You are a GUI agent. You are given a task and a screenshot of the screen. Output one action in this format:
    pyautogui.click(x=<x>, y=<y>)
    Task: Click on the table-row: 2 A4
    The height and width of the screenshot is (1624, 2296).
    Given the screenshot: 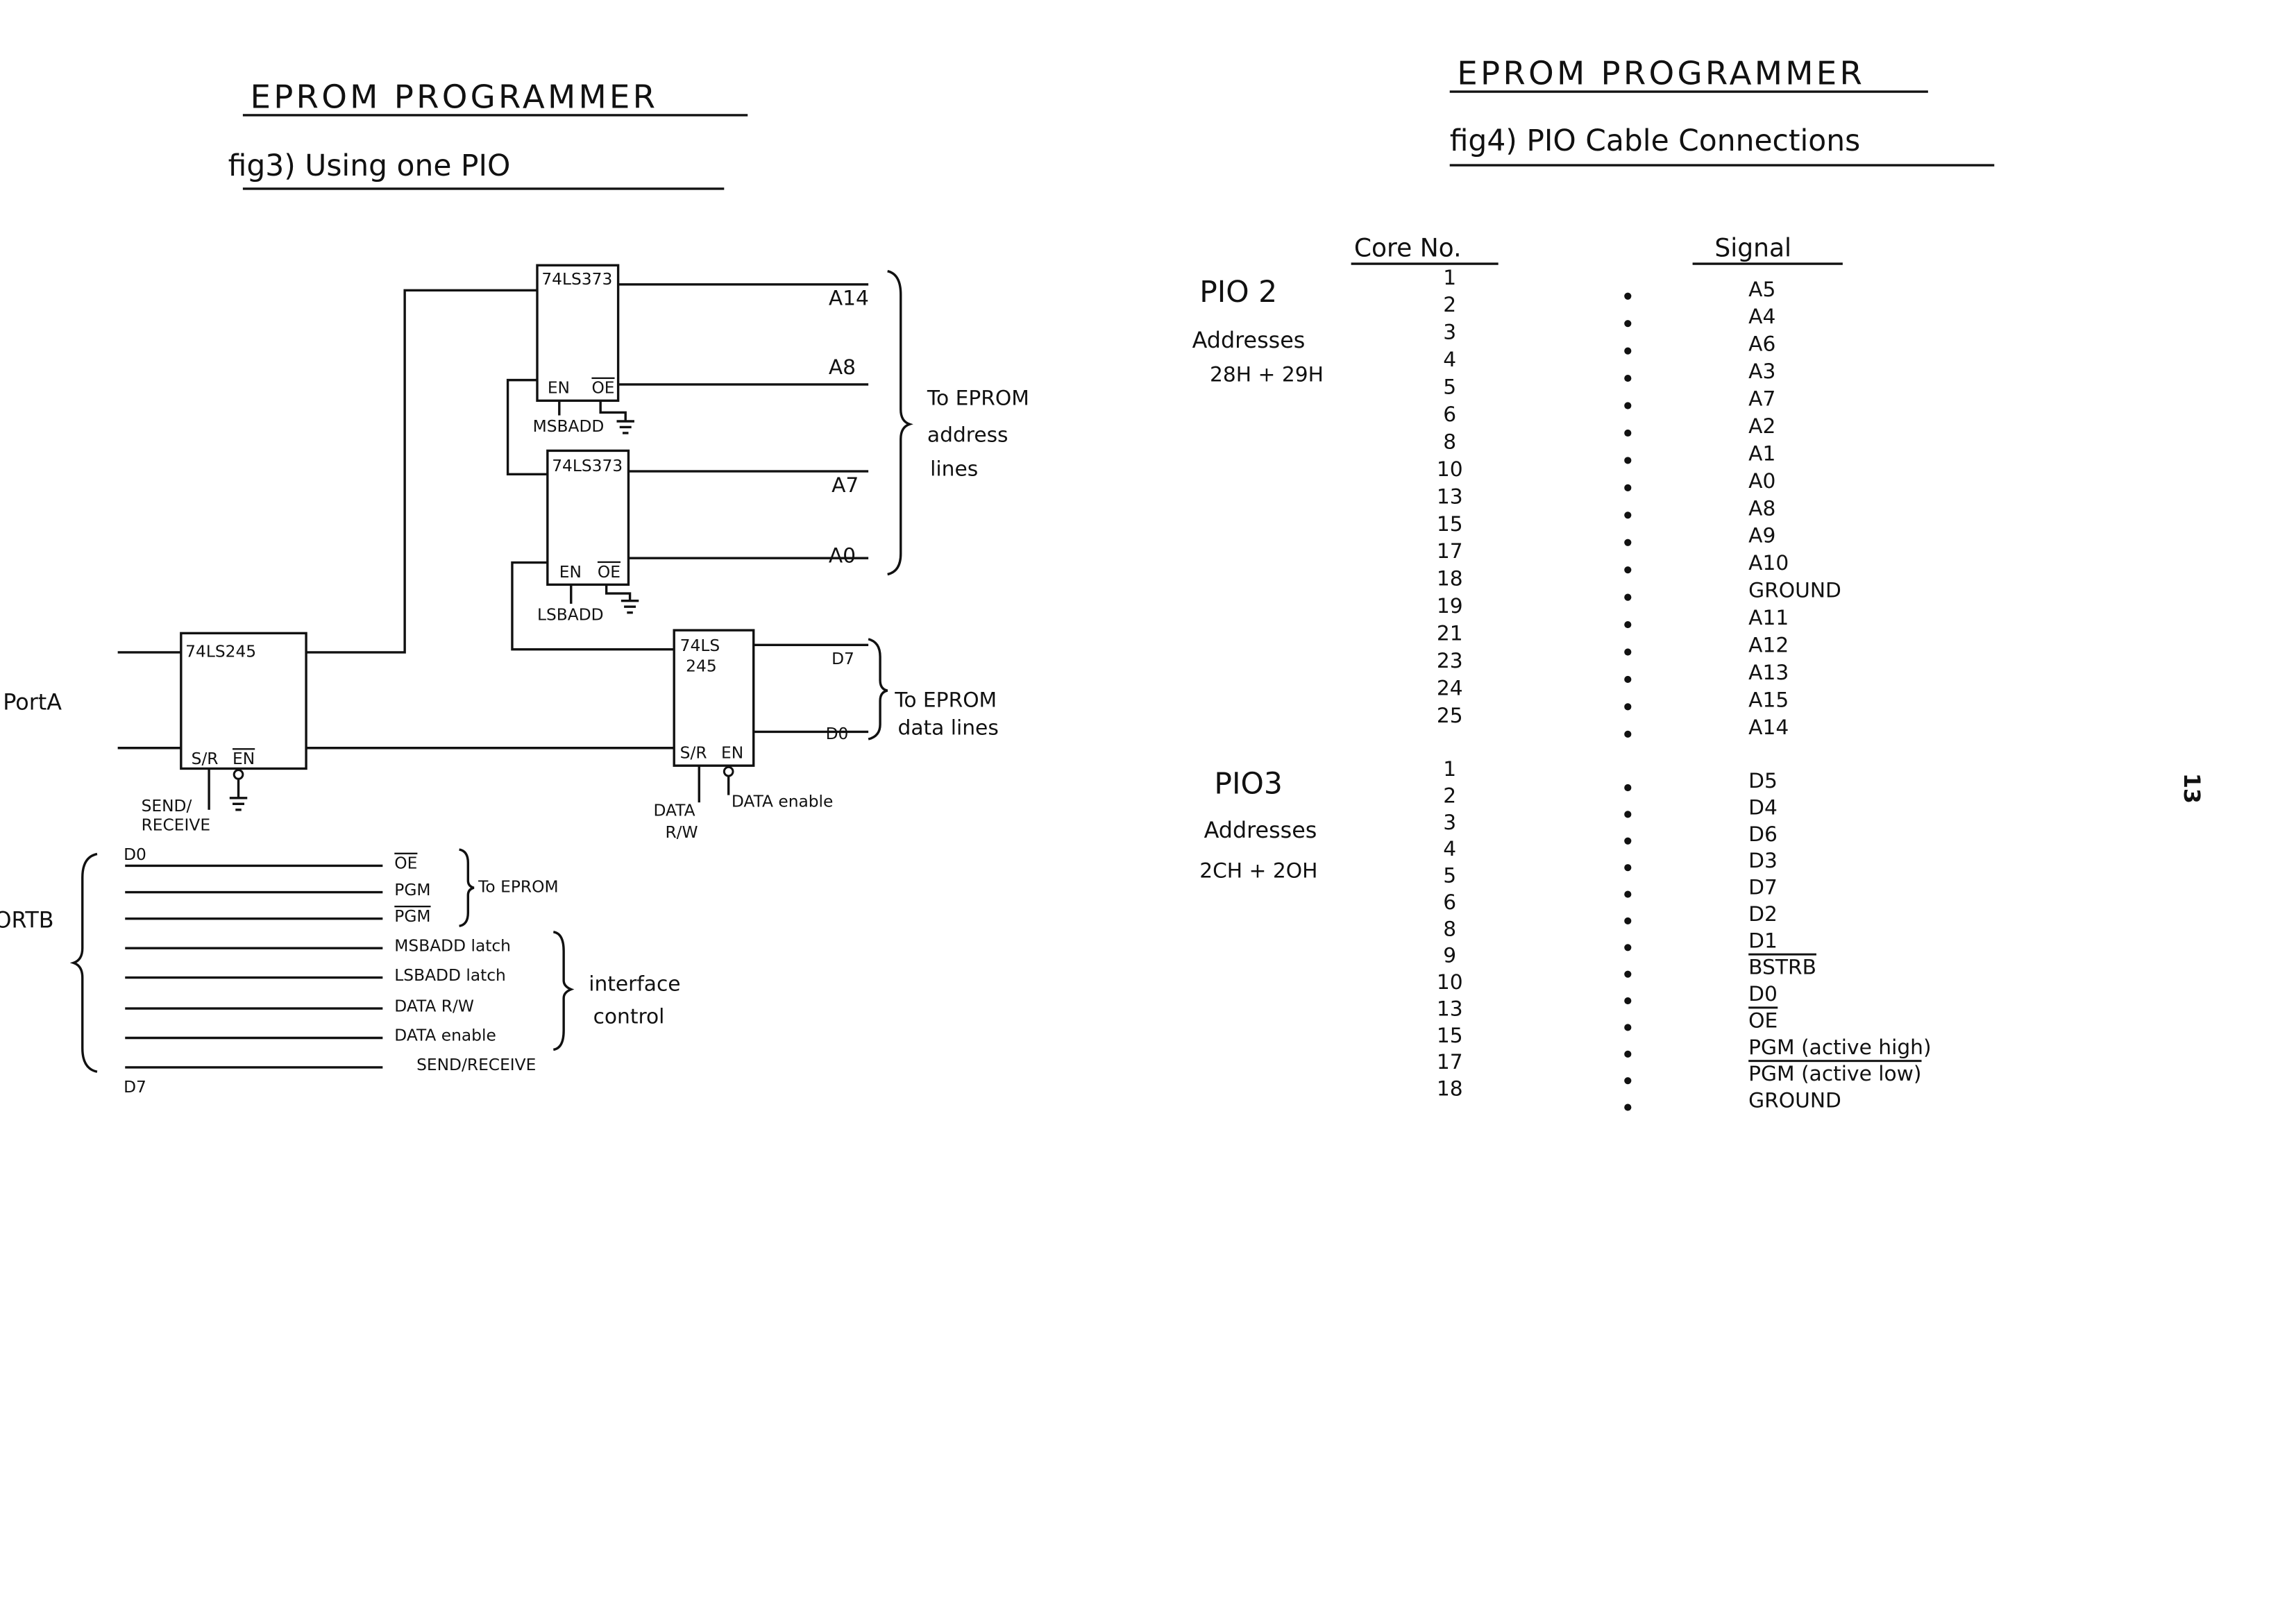 What is the action you would take?
    pyautogui.click(x=1609, y=310)
    